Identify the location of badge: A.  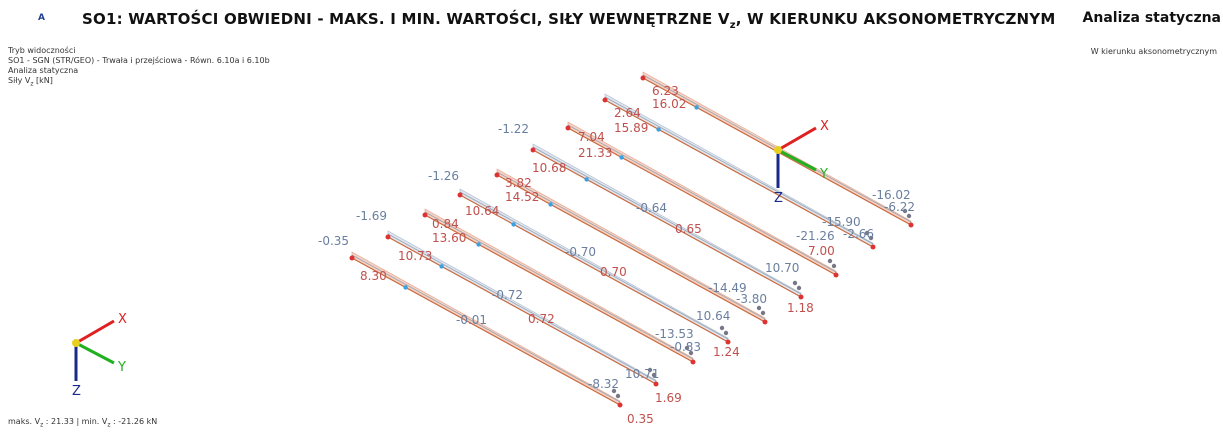
(41, 18).